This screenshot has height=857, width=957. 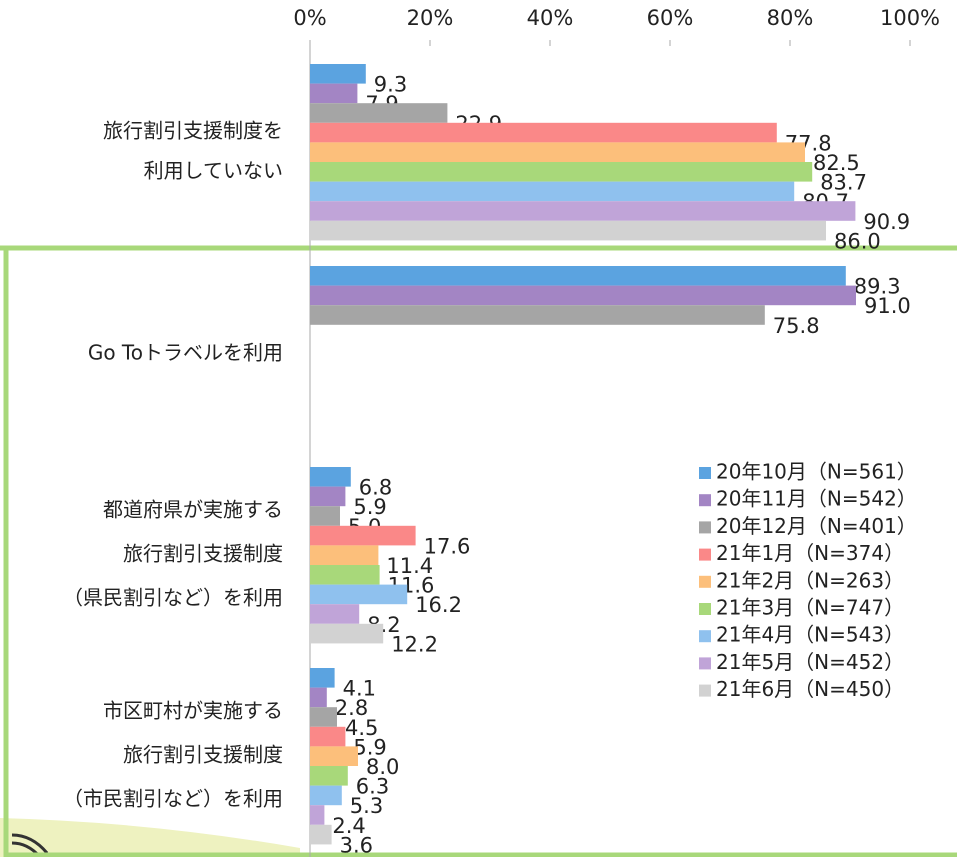 What do you see at coordinates (910, 18) in the screenshot?
I see `x-tick-label: 100%` at bounding box center [910, 18].